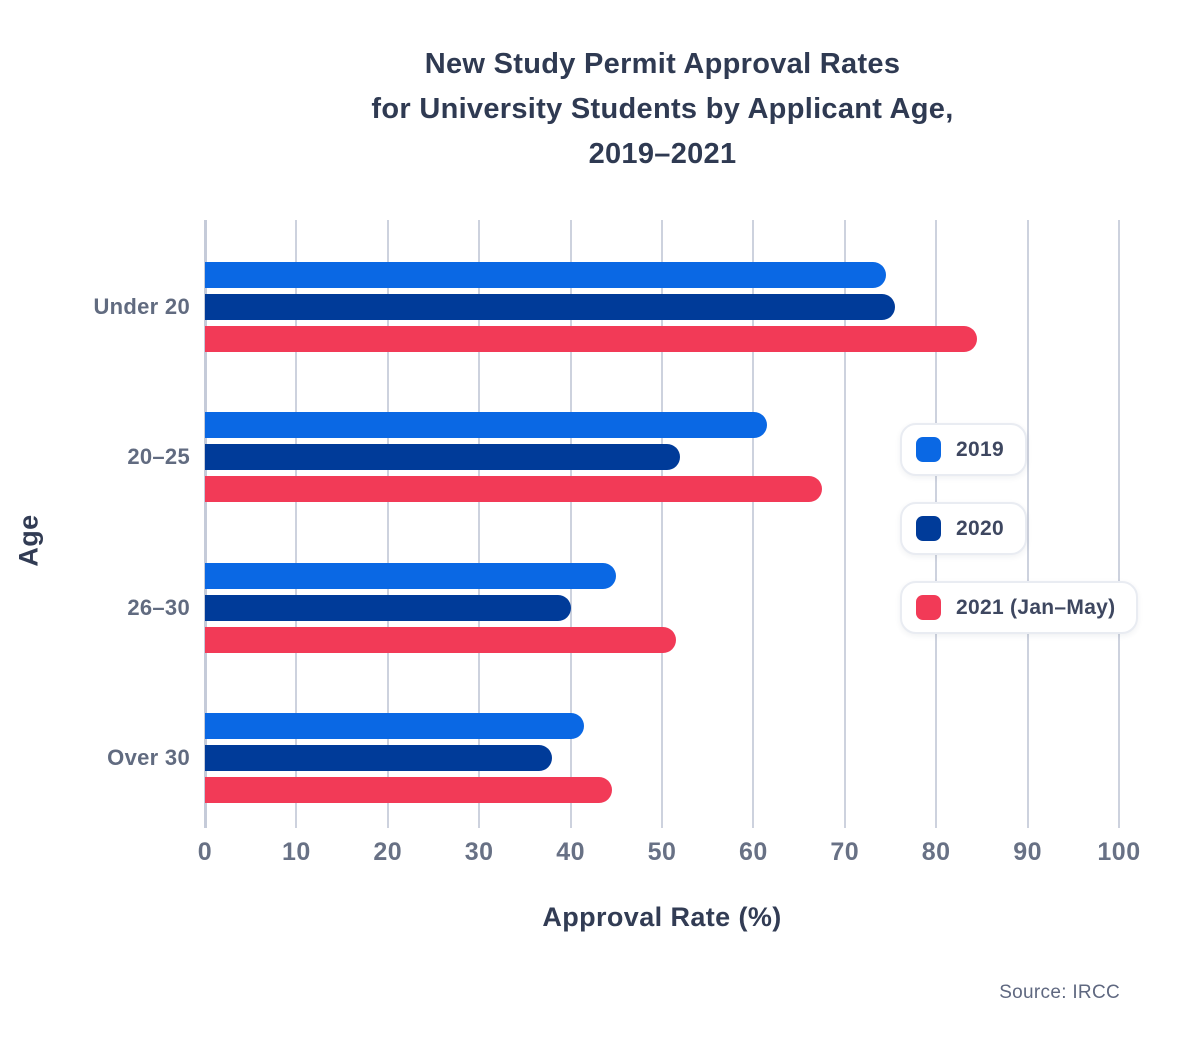 The height and width of the screenshot is (1038, 1200). Describe the element at coordinates (591, 339) in the screenshot. I see `bar-under-20-2021` at that location.